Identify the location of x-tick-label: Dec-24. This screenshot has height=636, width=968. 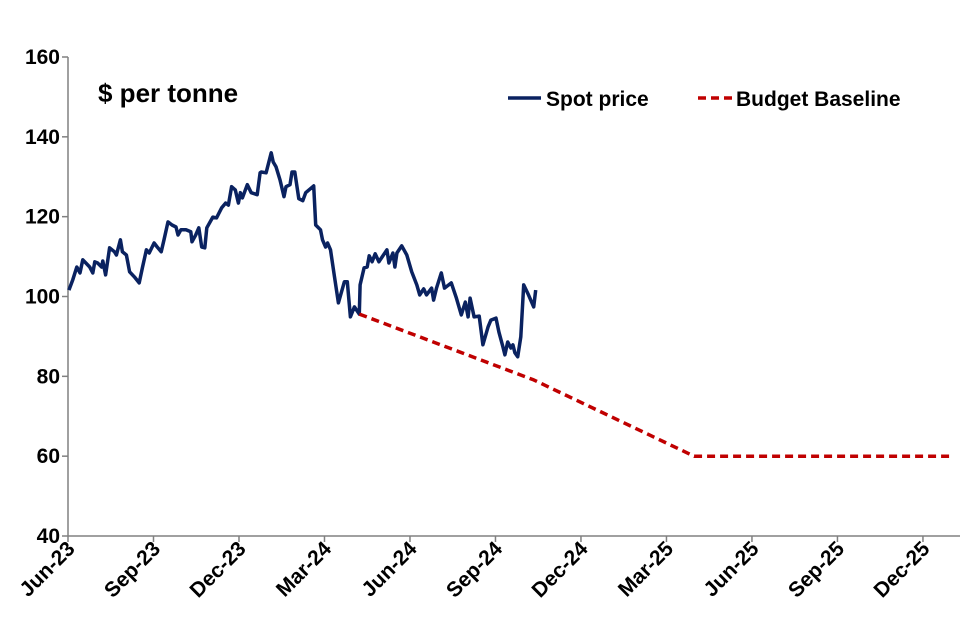
(560, 569).